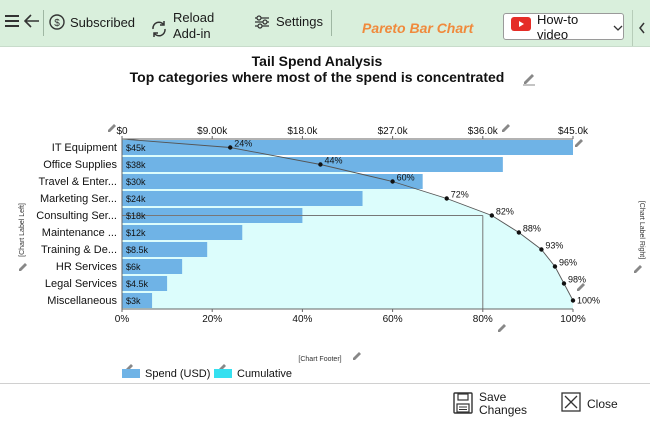 The image size is (650, 430). What do you see at coordinates (483, 319) in the screenshot?
I see `bottom-axis-tick-label: 80%` at bounding box center [483, 319].